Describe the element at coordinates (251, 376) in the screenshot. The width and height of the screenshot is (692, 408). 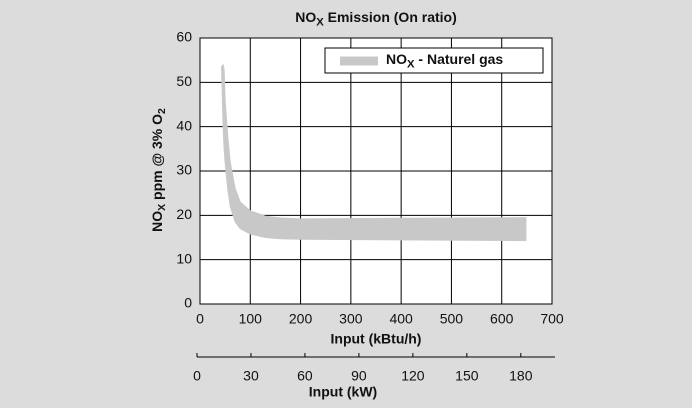
I see `x2-tick-label: 30` at that location.